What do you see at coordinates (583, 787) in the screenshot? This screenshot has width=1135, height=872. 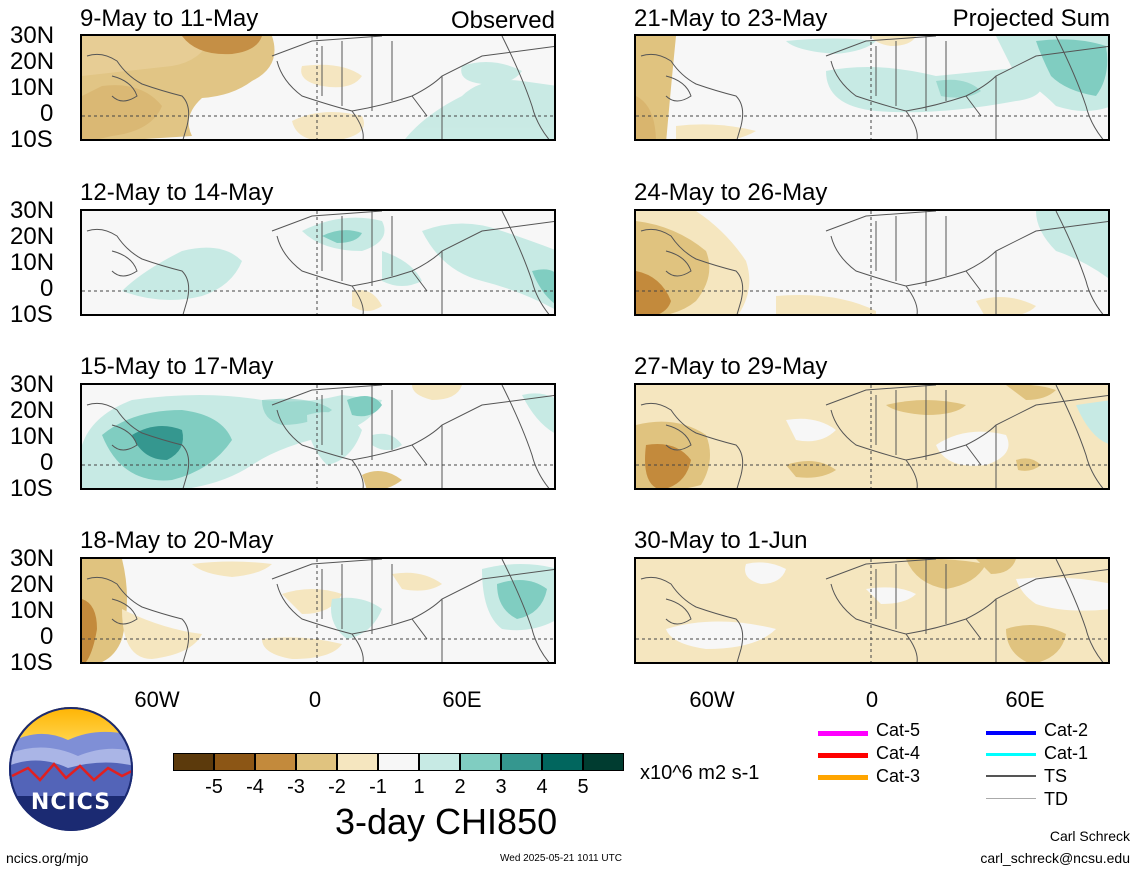 I see `colorbar-tick: 5` at bounding box center [583, 787].